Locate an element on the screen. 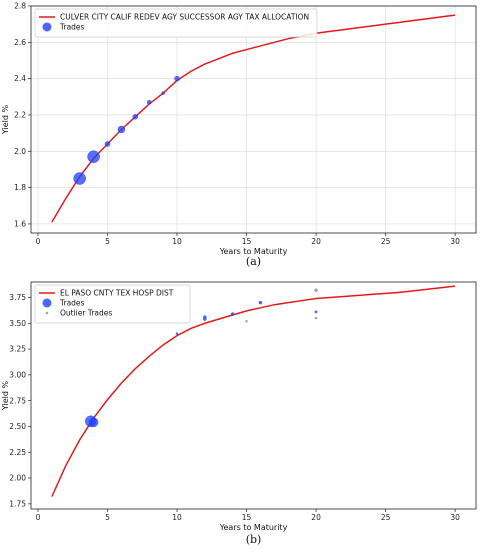 Image resolution: width=488 pixels, height=550 pixels. y-tick-label: 3.50 is located at coordinates (17, 323).